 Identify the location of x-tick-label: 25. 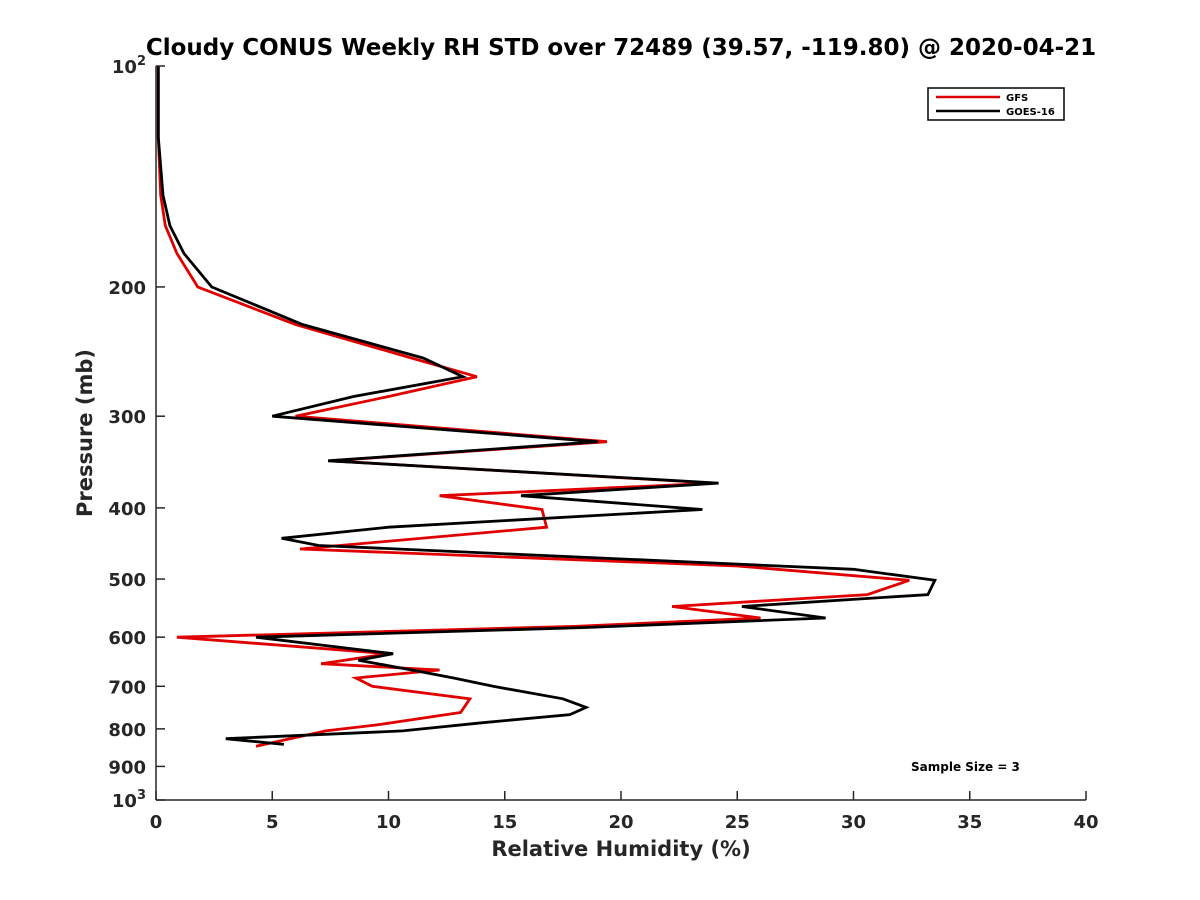
(737, 822).